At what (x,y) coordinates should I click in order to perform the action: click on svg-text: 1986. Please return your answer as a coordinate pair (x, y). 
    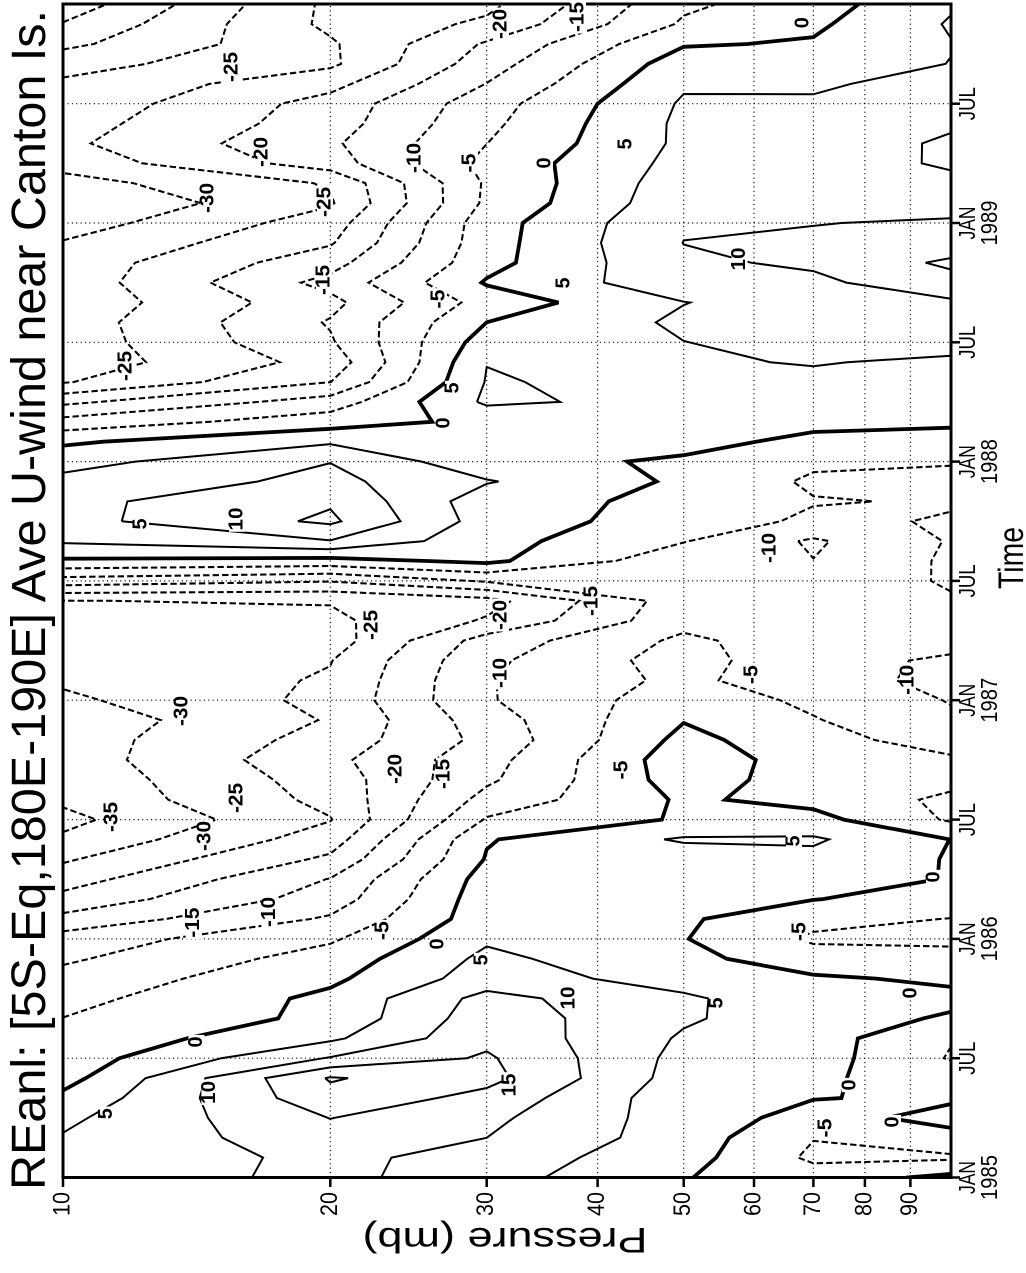
    Looking at the image, I should click on (989, 938).